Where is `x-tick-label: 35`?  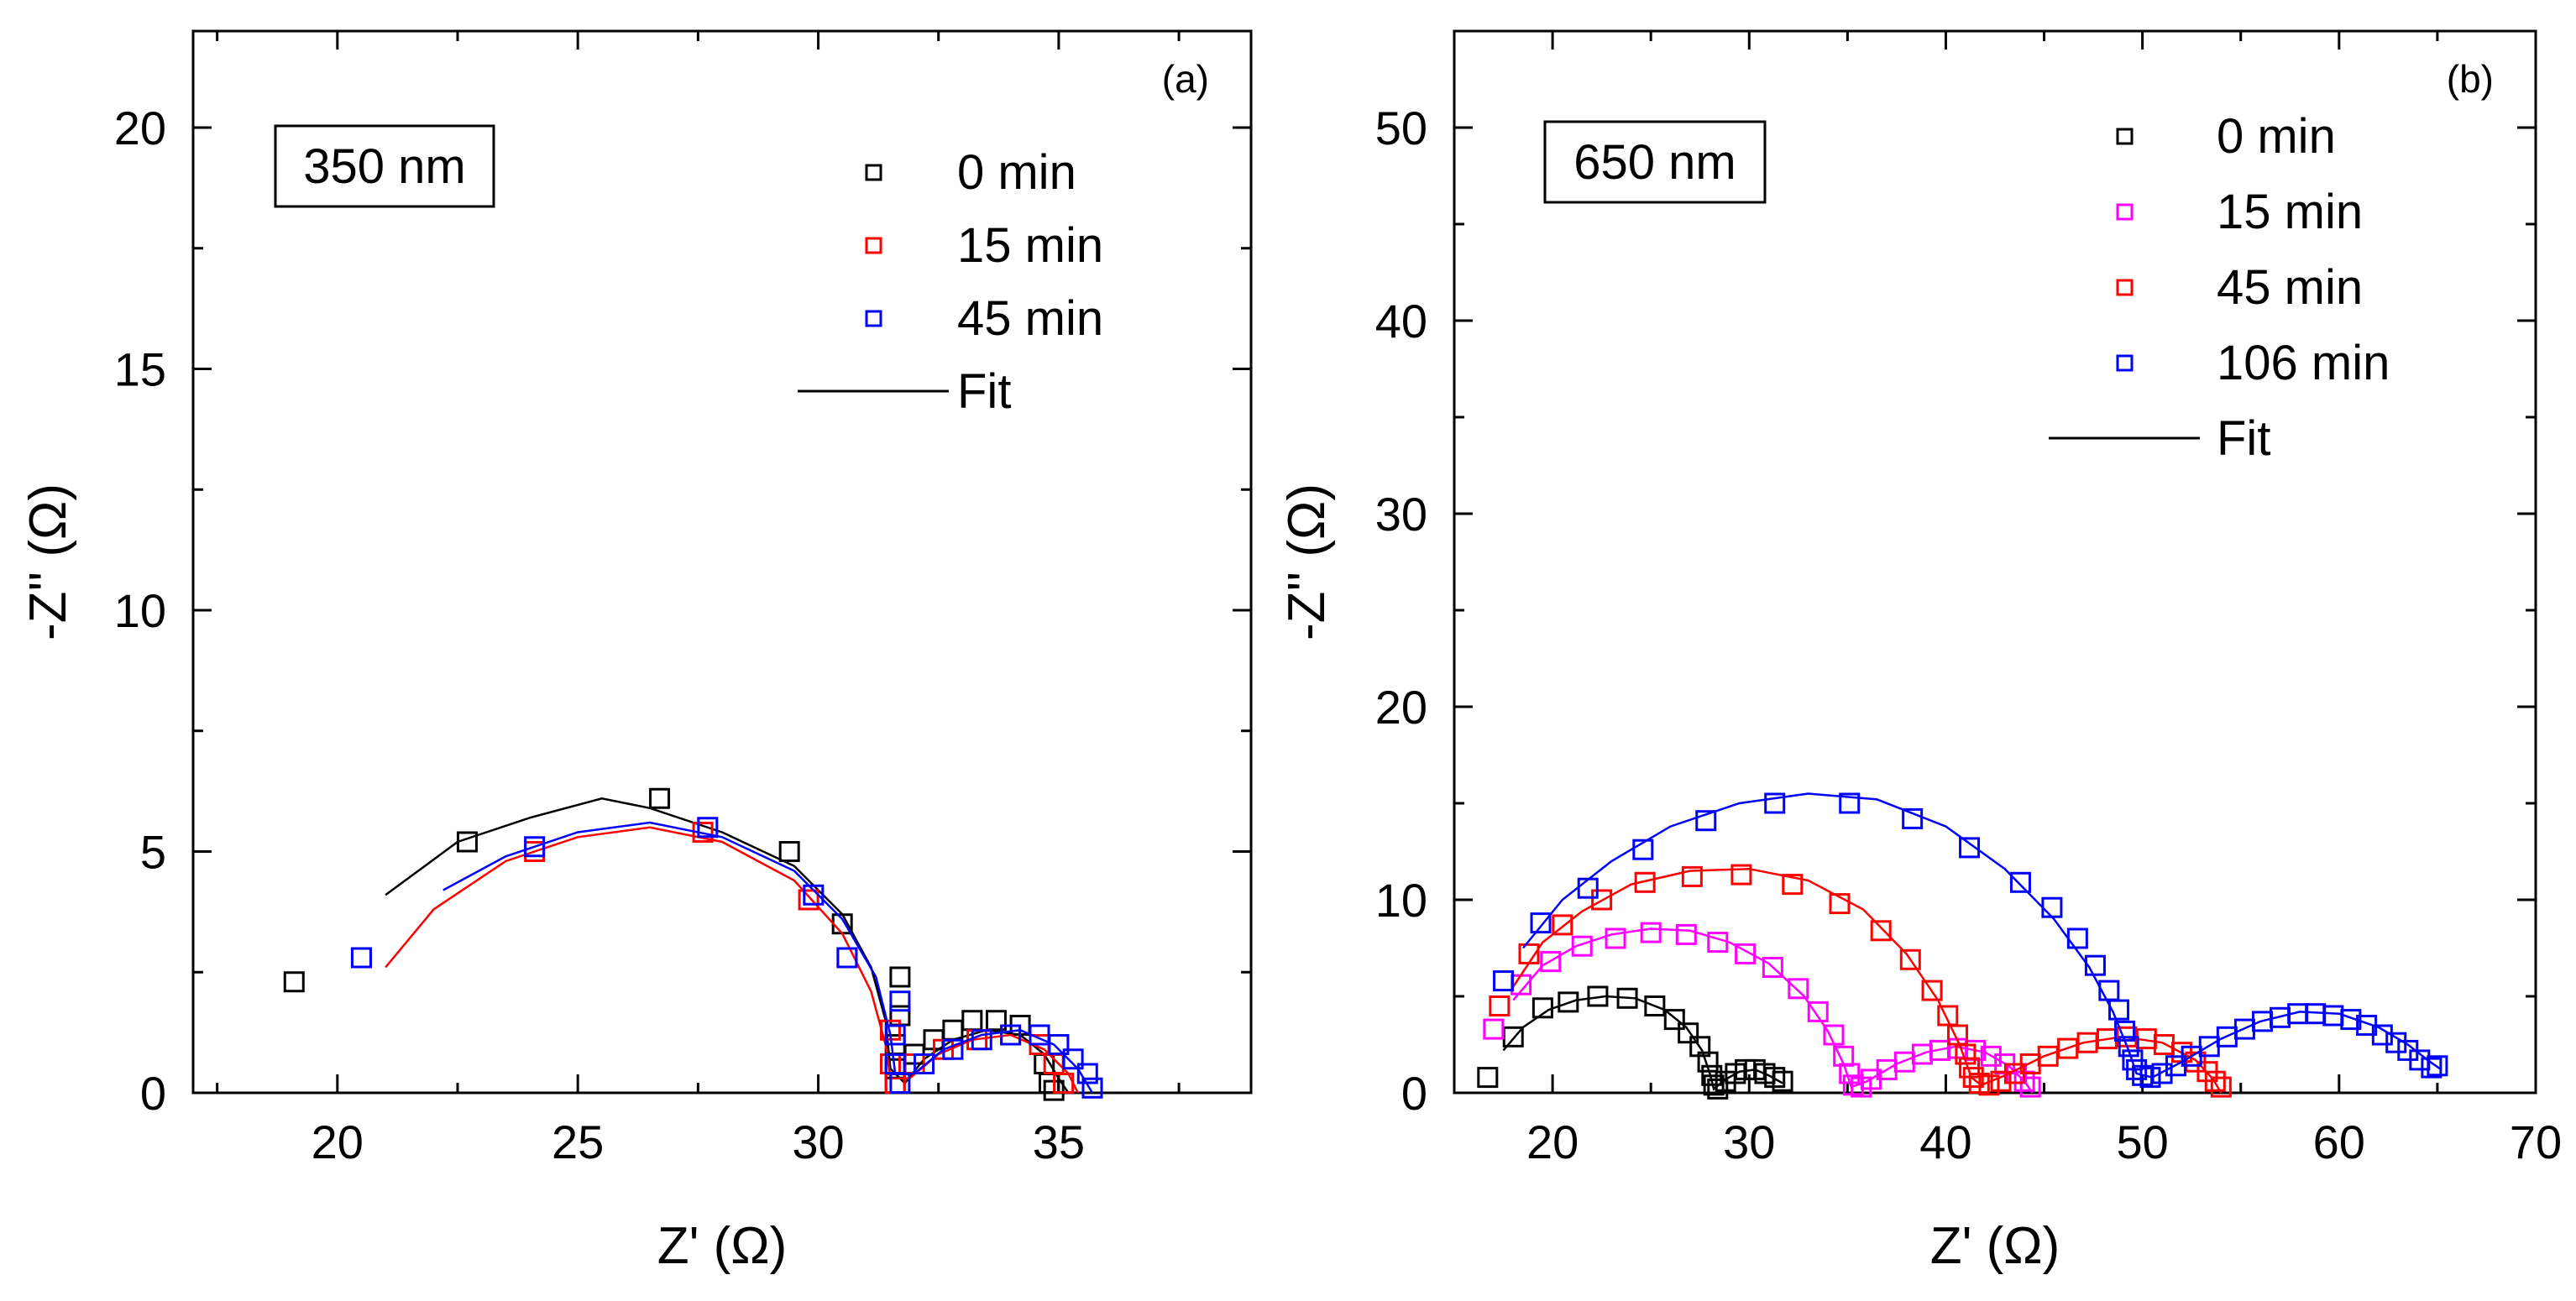 x-tick-label: 35 is located at coordinates (1059, 1142).